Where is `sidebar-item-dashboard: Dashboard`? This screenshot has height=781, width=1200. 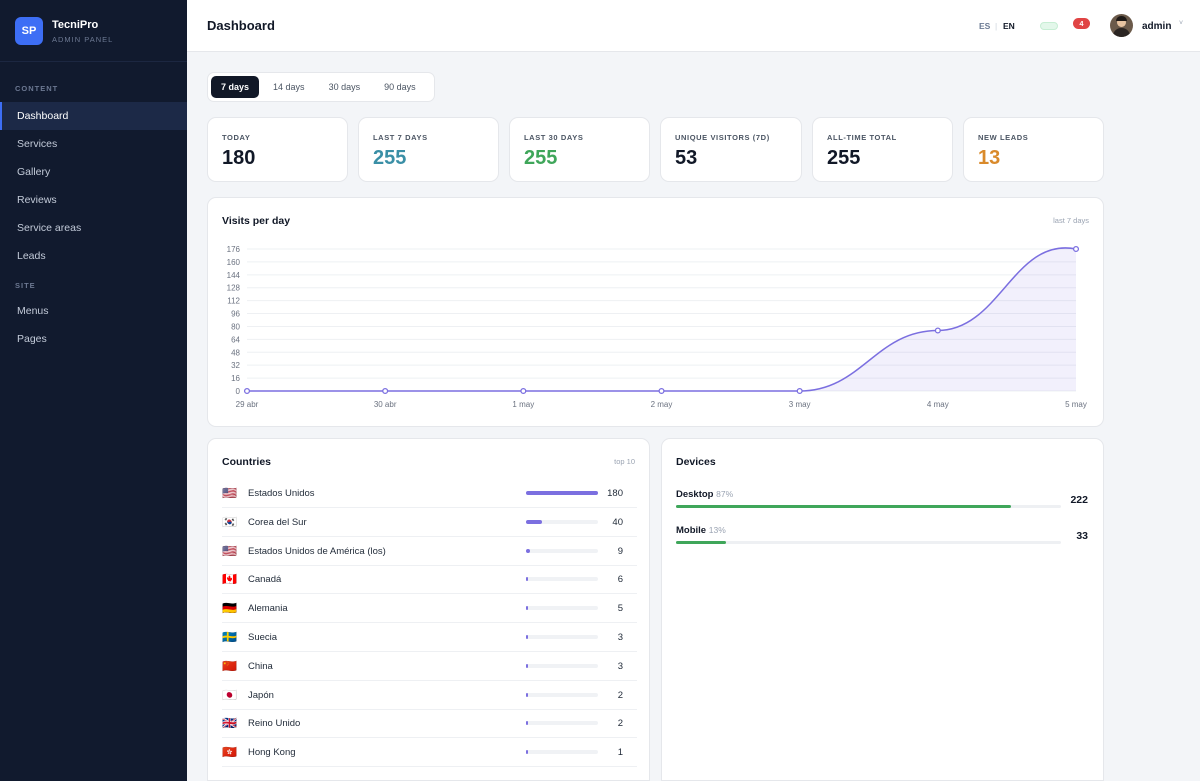 sidebar-item-dashboard: Dashboard is located at coordinates (93, 116).